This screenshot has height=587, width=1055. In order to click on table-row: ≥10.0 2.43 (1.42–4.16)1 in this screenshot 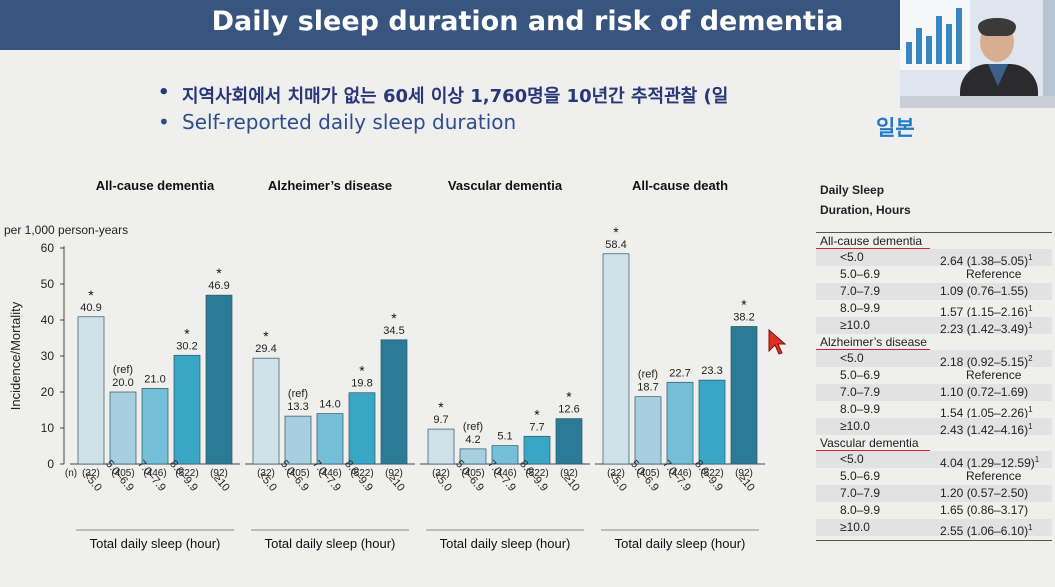, I will do `click(934, 427)`.